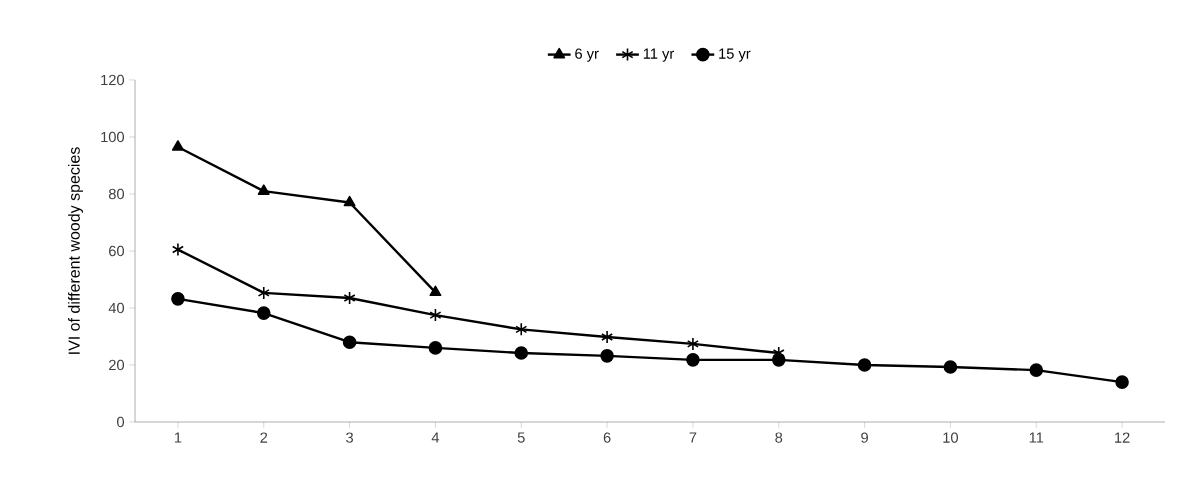  Describe the element at coordinates (607, 437) in the screenshot. I see `x-tick-label: 6` at that location.